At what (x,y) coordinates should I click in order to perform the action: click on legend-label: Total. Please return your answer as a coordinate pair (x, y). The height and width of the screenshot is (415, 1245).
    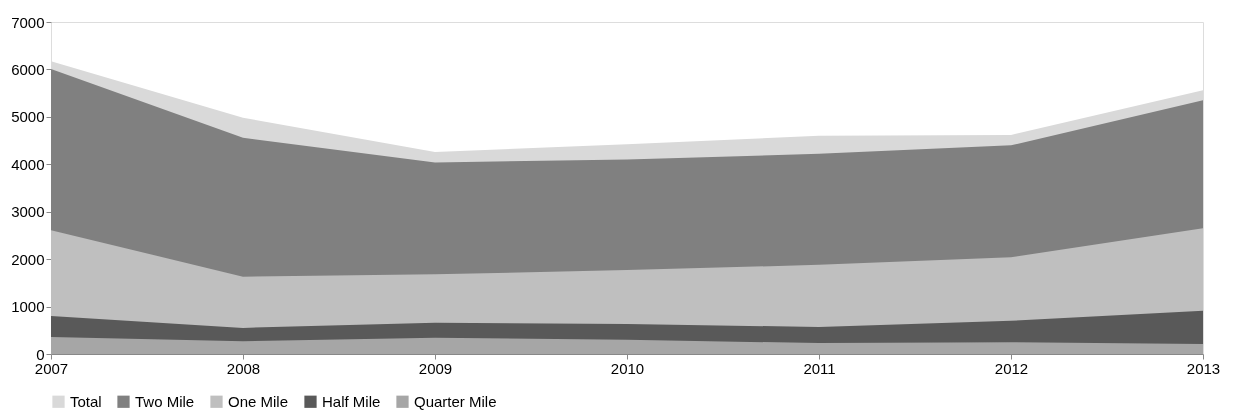
    Looking at the image, I should click on (86, 401).